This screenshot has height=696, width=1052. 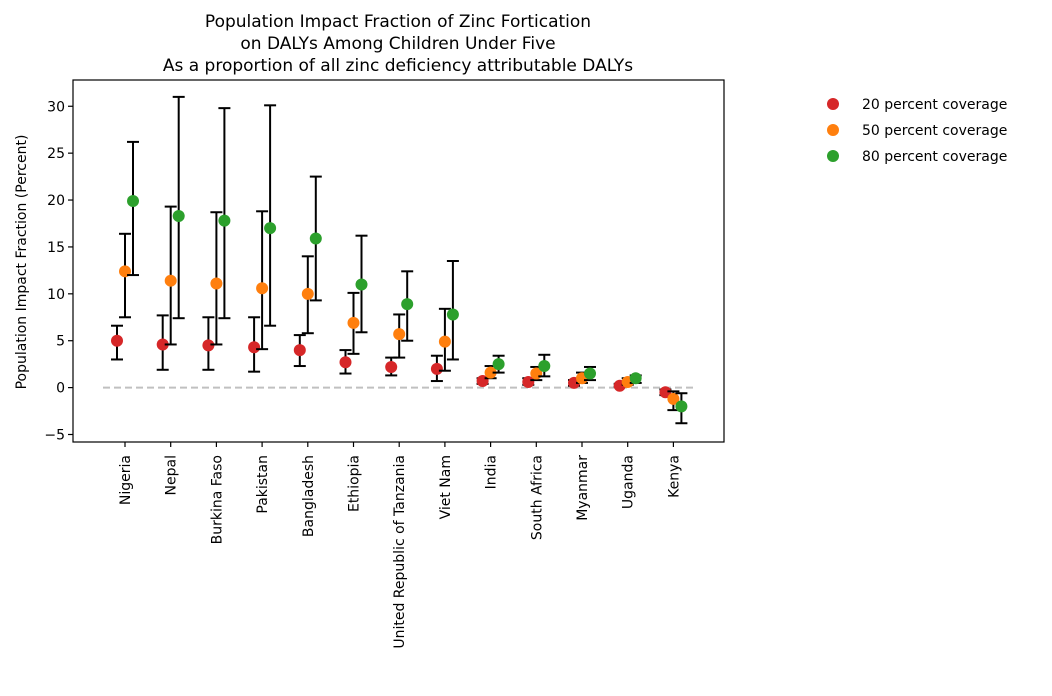 I want to click on y-tick-label: 5, so click(x=60, y=342).